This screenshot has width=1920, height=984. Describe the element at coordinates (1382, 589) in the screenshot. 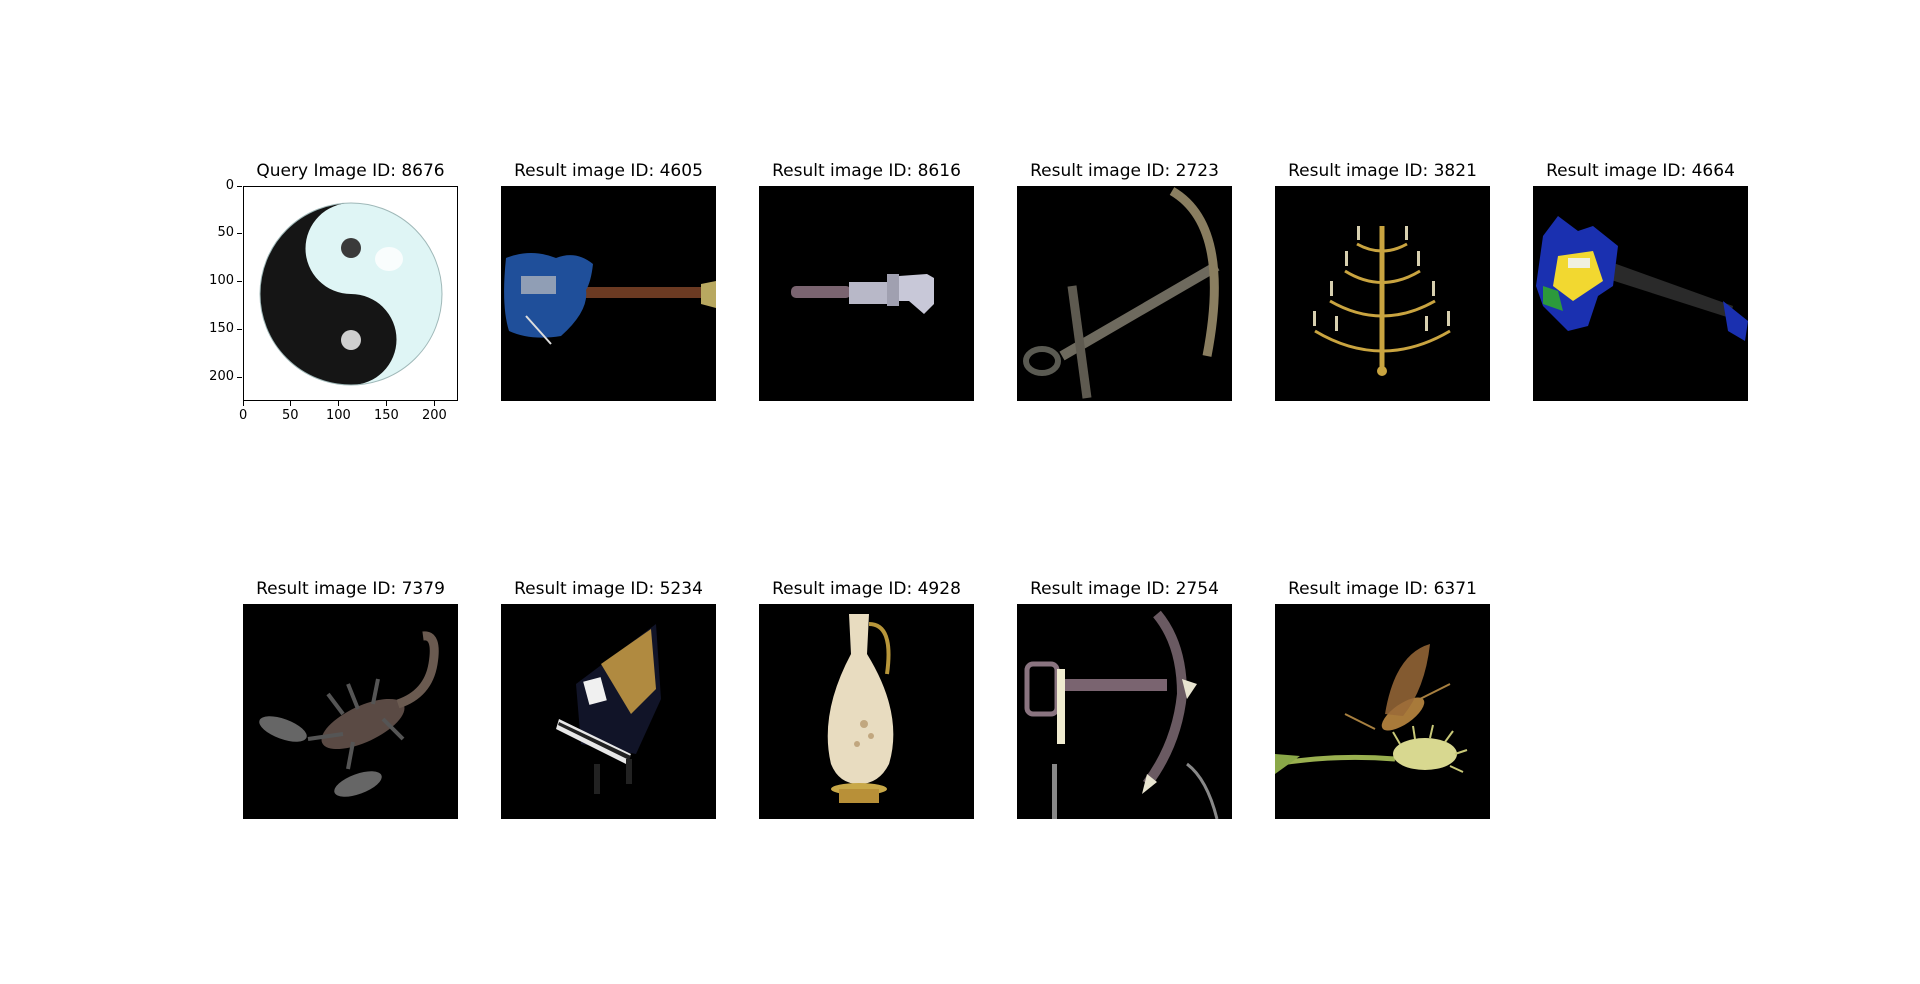

I see `result-title: Result image ID: 6371` at that location.